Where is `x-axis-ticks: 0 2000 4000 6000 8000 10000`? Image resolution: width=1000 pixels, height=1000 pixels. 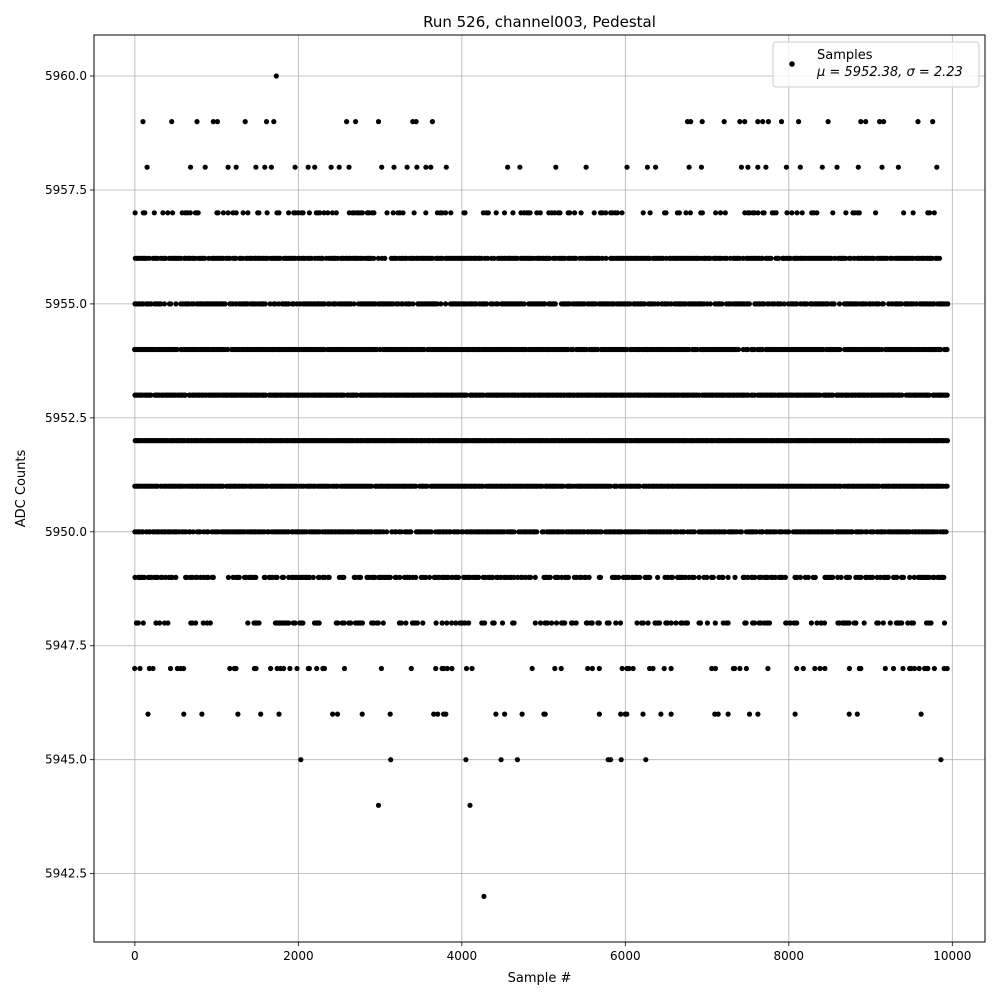 x-axis-ticks: 0 2000 4000 6000 8000 10000 is located at coordinates (551, 952).